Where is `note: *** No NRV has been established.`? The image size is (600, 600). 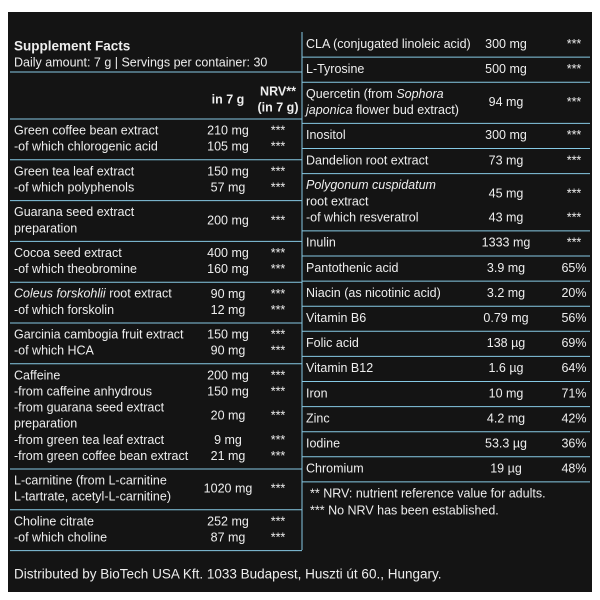
note: *** No NRV has been established. is located at coordinates (404, 510).